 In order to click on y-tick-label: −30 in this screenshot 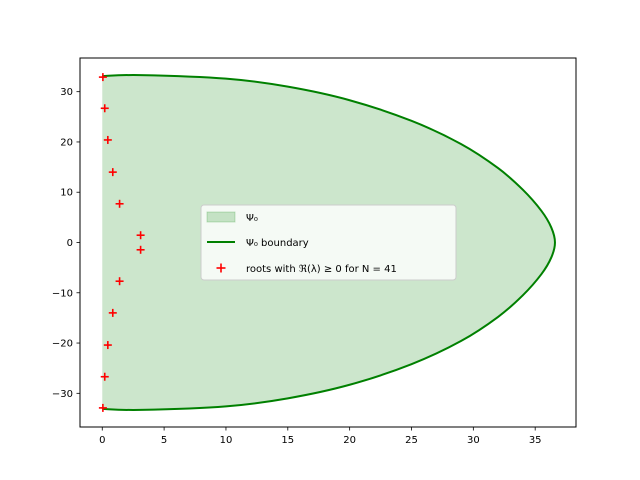, I will do `click(62, 394)`.